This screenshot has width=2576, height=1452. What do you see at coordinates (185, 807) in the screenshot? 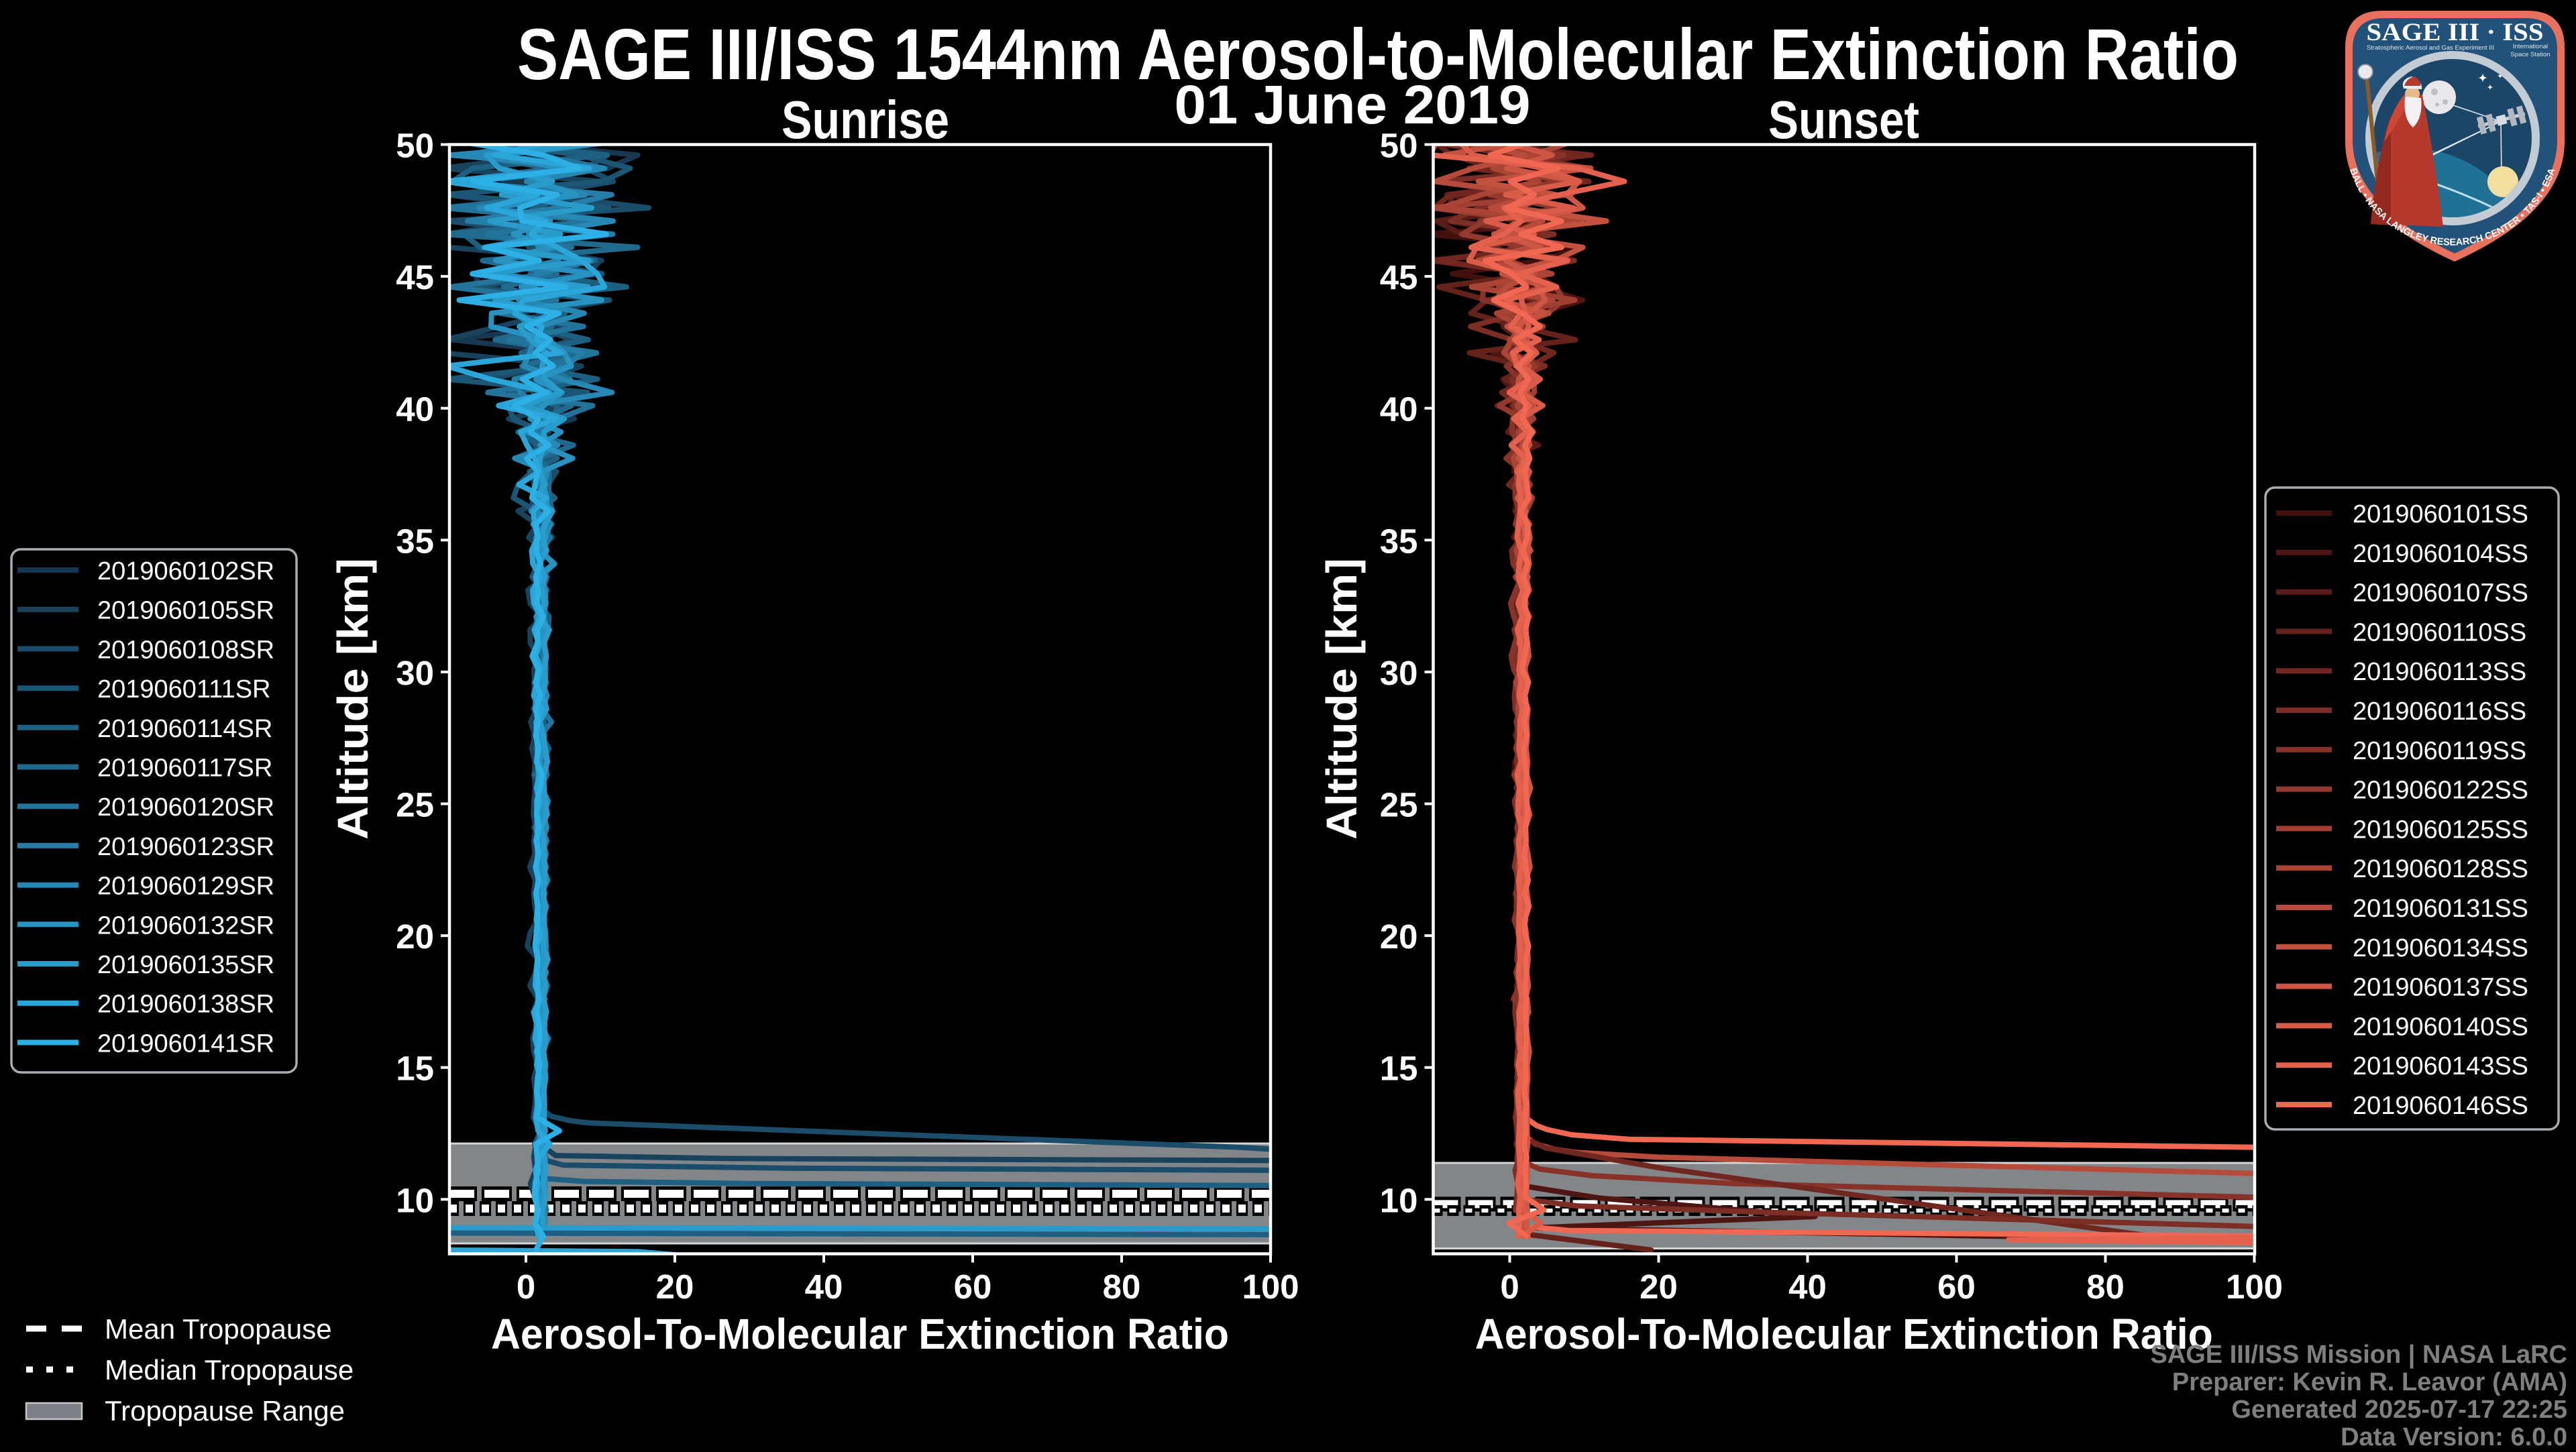
I see `svg-text: 2019060120SR` at bounding box center [185, 807].